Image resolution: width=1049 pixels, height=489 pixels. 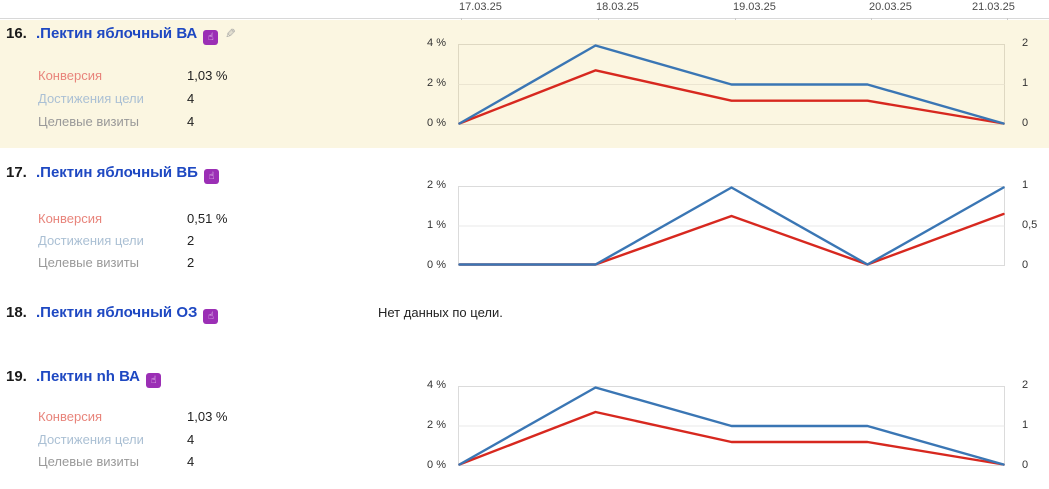 I want to click on edit-goal-icon: ✎, so click(x=231, y=34).